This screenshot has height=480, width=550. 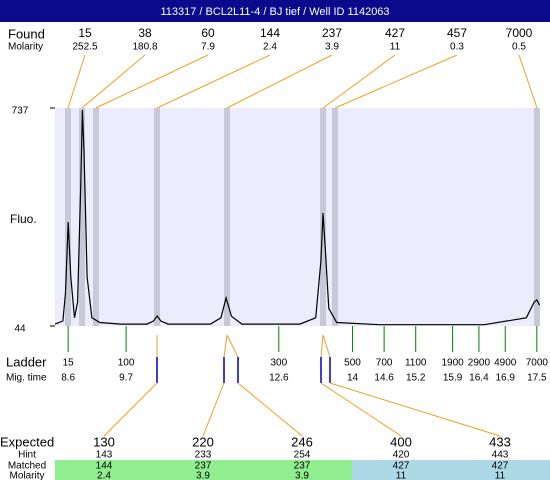 I want to click on y-axis-label: Fluo., so click(x=23, y=219).